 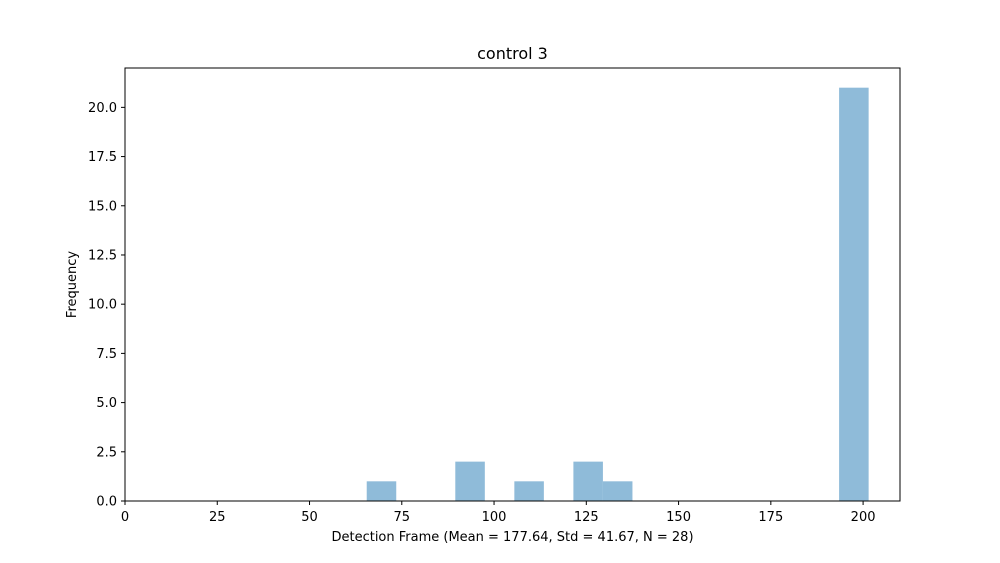 What do you see at coordinates (863, 517) in the screenshot?
I see `x-tick-label: 200` at bounding box center [863, 517].